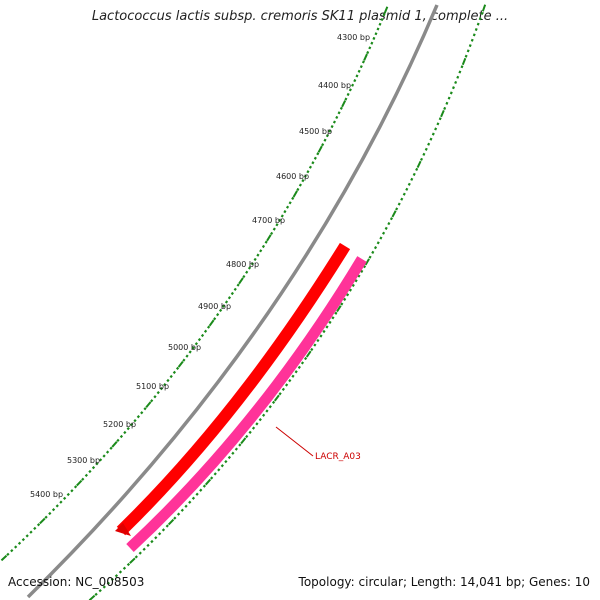 The image size is (600, 600). What do you see at coordinates (83, 460) in the screenshot?
I see `tick-label: 5300 bp` at bounding box center [83, 460].